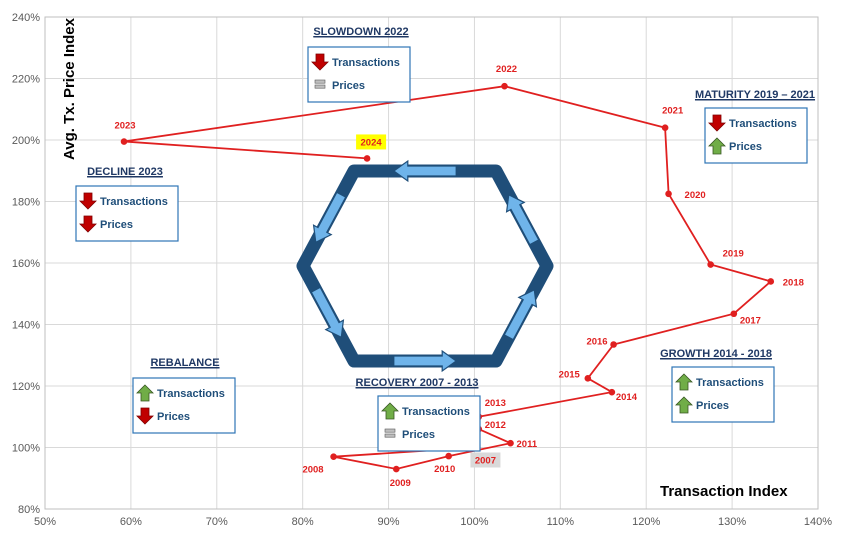 This screenshot has height=539, width=850. Describe the element at coordinates (45, 522) in the screenshot. I see `x-tick-label: 50%` at that location.